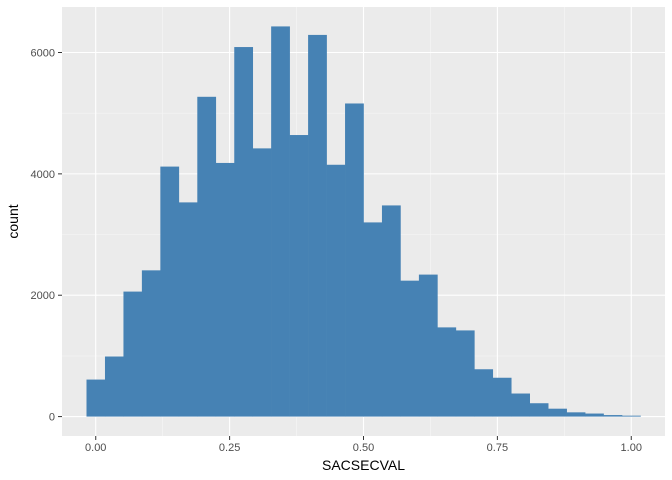 The image size is (672, 480). Describe the element at coordinates (43, 54) in the screenshot. I see `y-tick-label: 6000` at that location.